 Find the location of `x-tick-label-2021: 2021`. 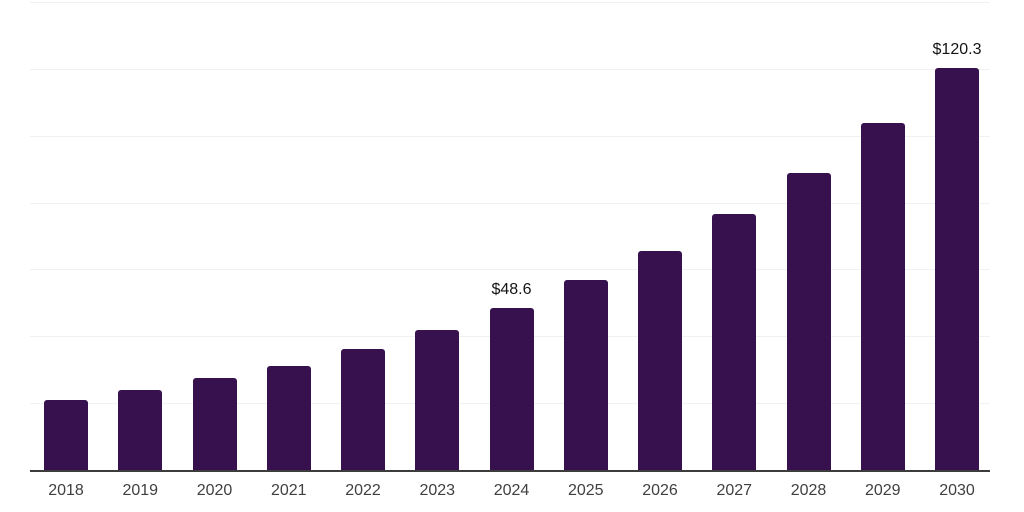

x-tick-label-2021: 2021 is located at coordinates (288, 490).